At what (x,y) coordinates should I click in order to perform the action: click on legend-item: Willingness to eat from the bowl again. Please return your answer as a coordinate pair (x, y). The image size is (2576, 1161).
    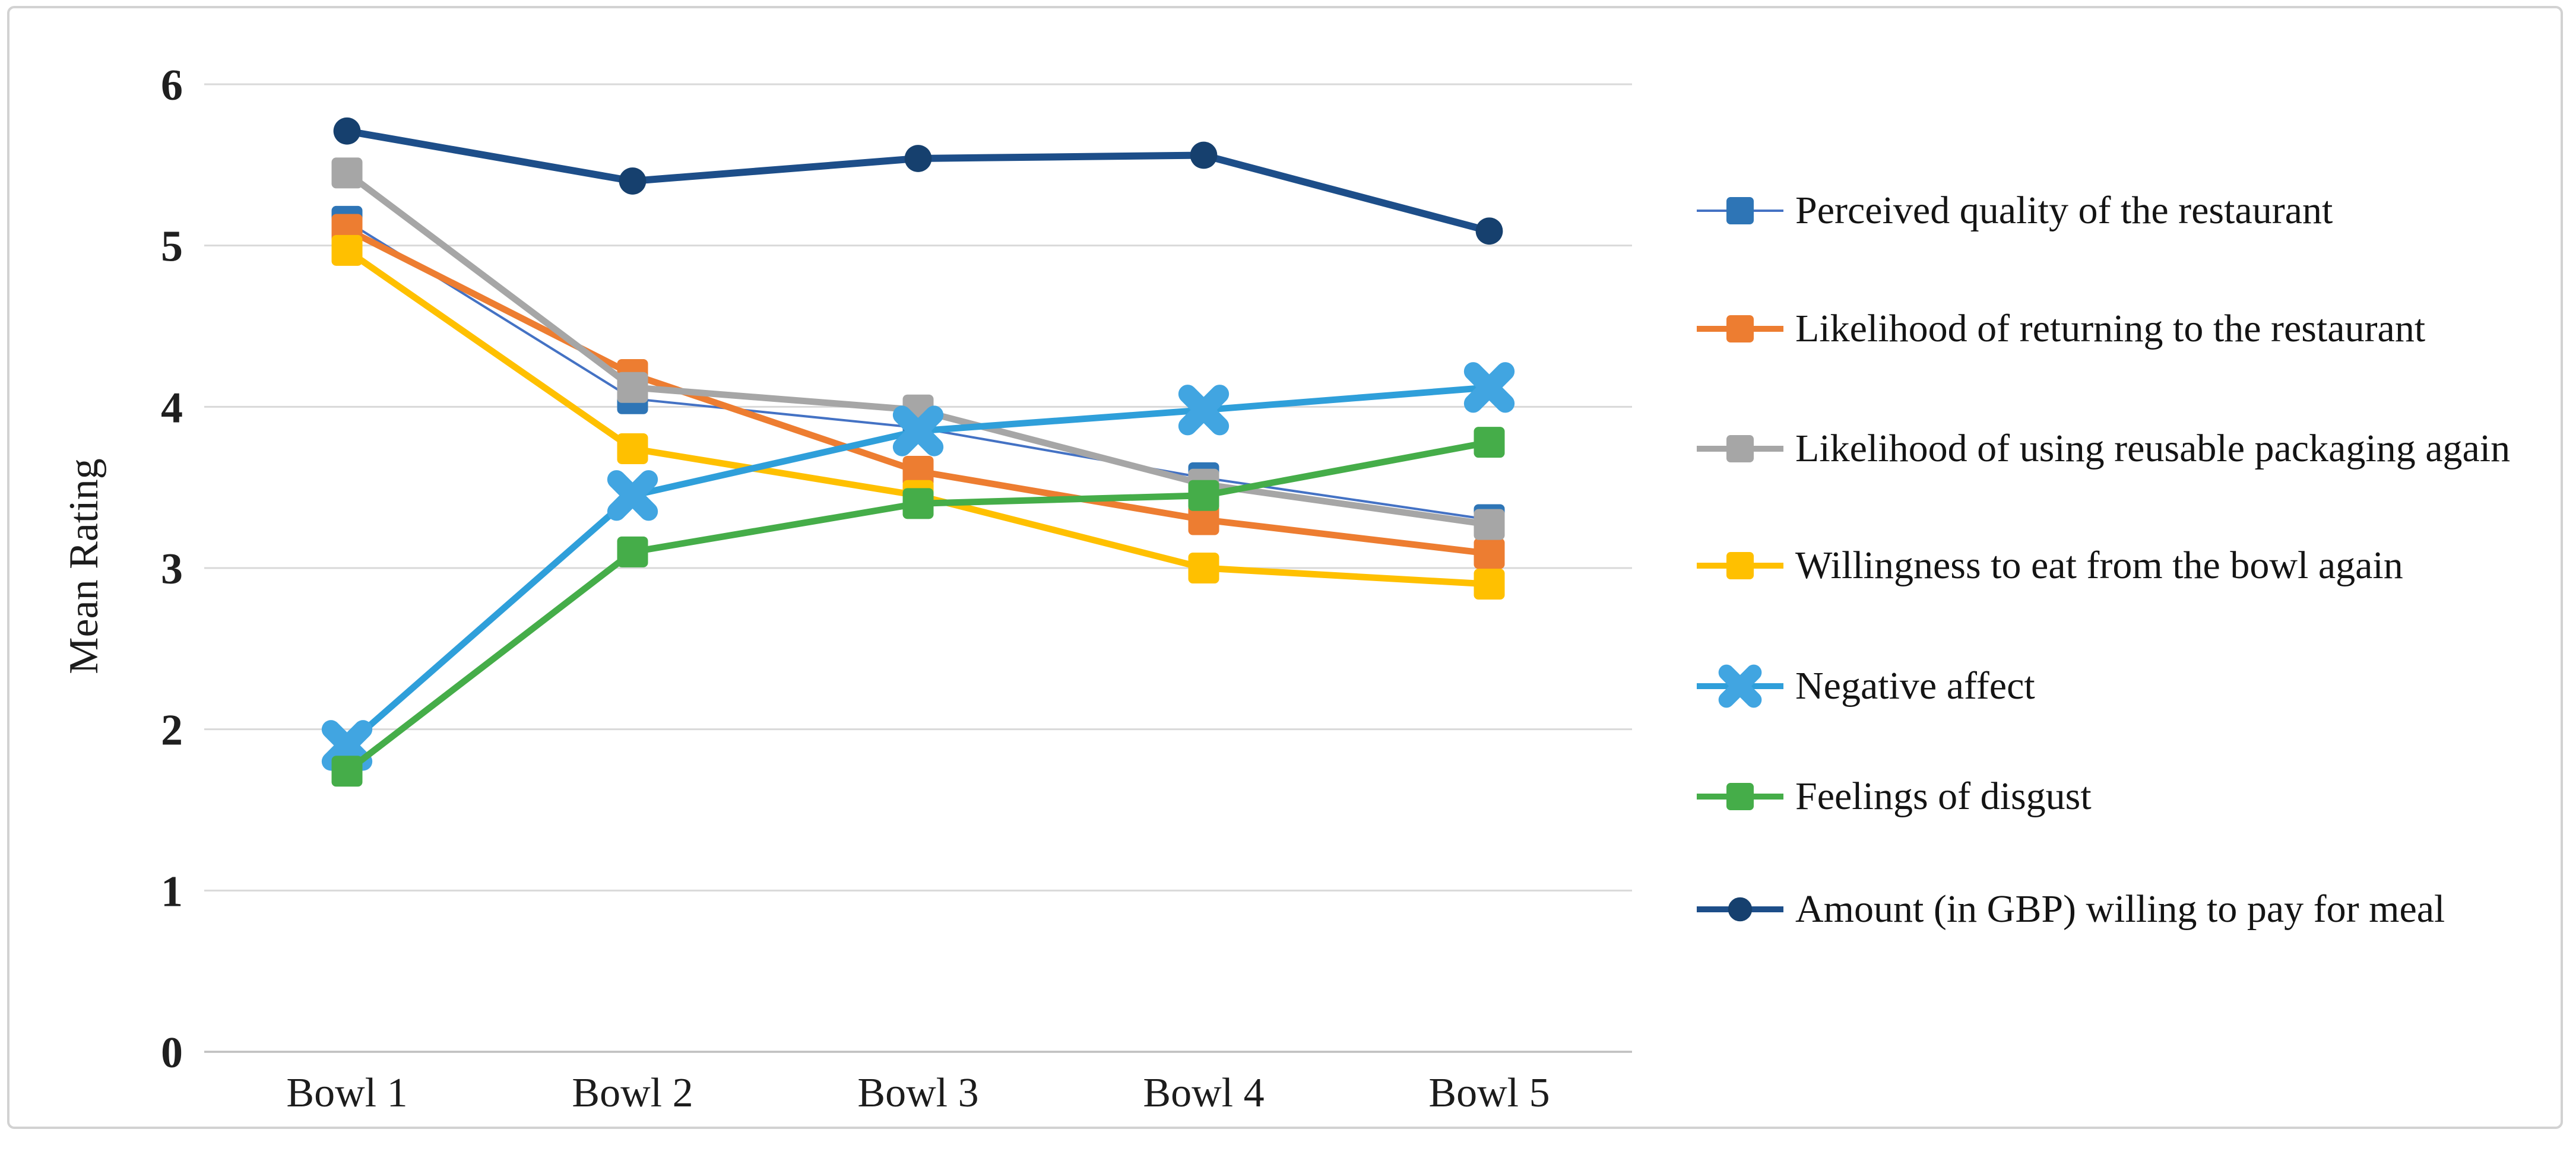
    Looking at the image, I should click on (2111, 565).